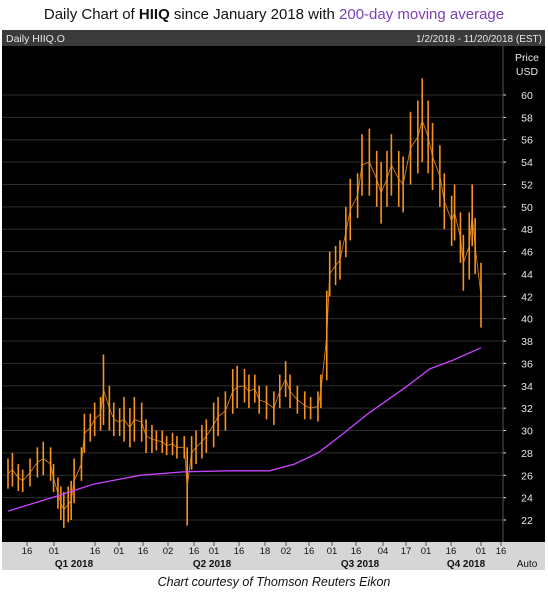 The width and height of the screenshot is (548, 605). What do you see at coordinates (91, 14) in the screenshot?
I see `title-prefix: Daily Chart of` at bounding box center [91, 14].